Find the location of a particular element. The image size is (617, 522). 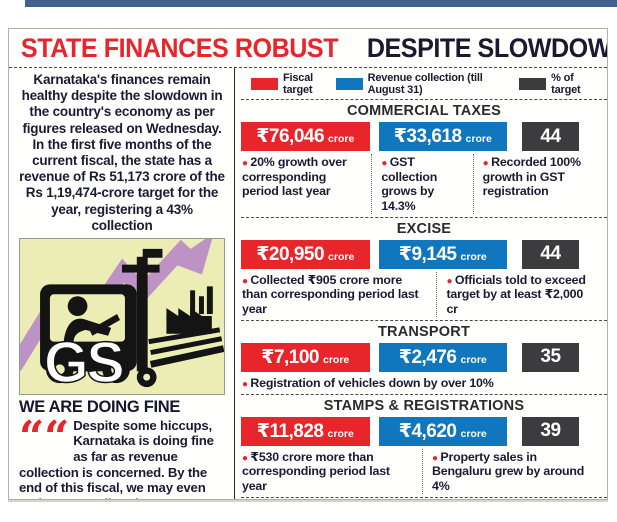

title-highlight: STATE FINANCES ROBUST is located at coordinates (179, 48).